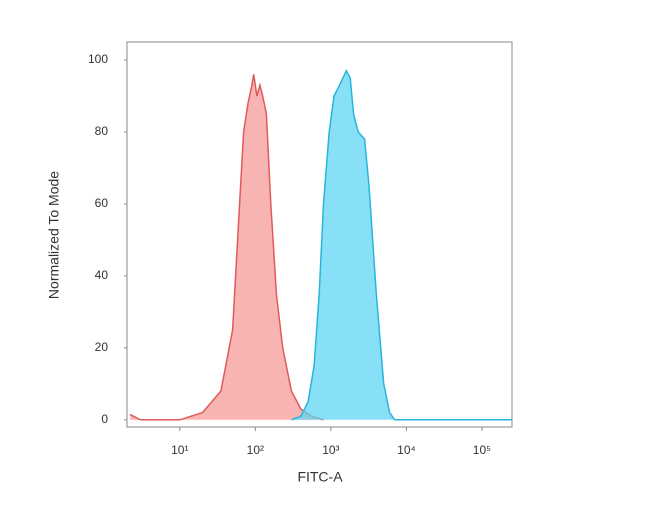 This screenshot has width=650, height=528. Describe the element at coordinates (102, 347) in the screenshot. I see `y-tick-label: 20` at that location.